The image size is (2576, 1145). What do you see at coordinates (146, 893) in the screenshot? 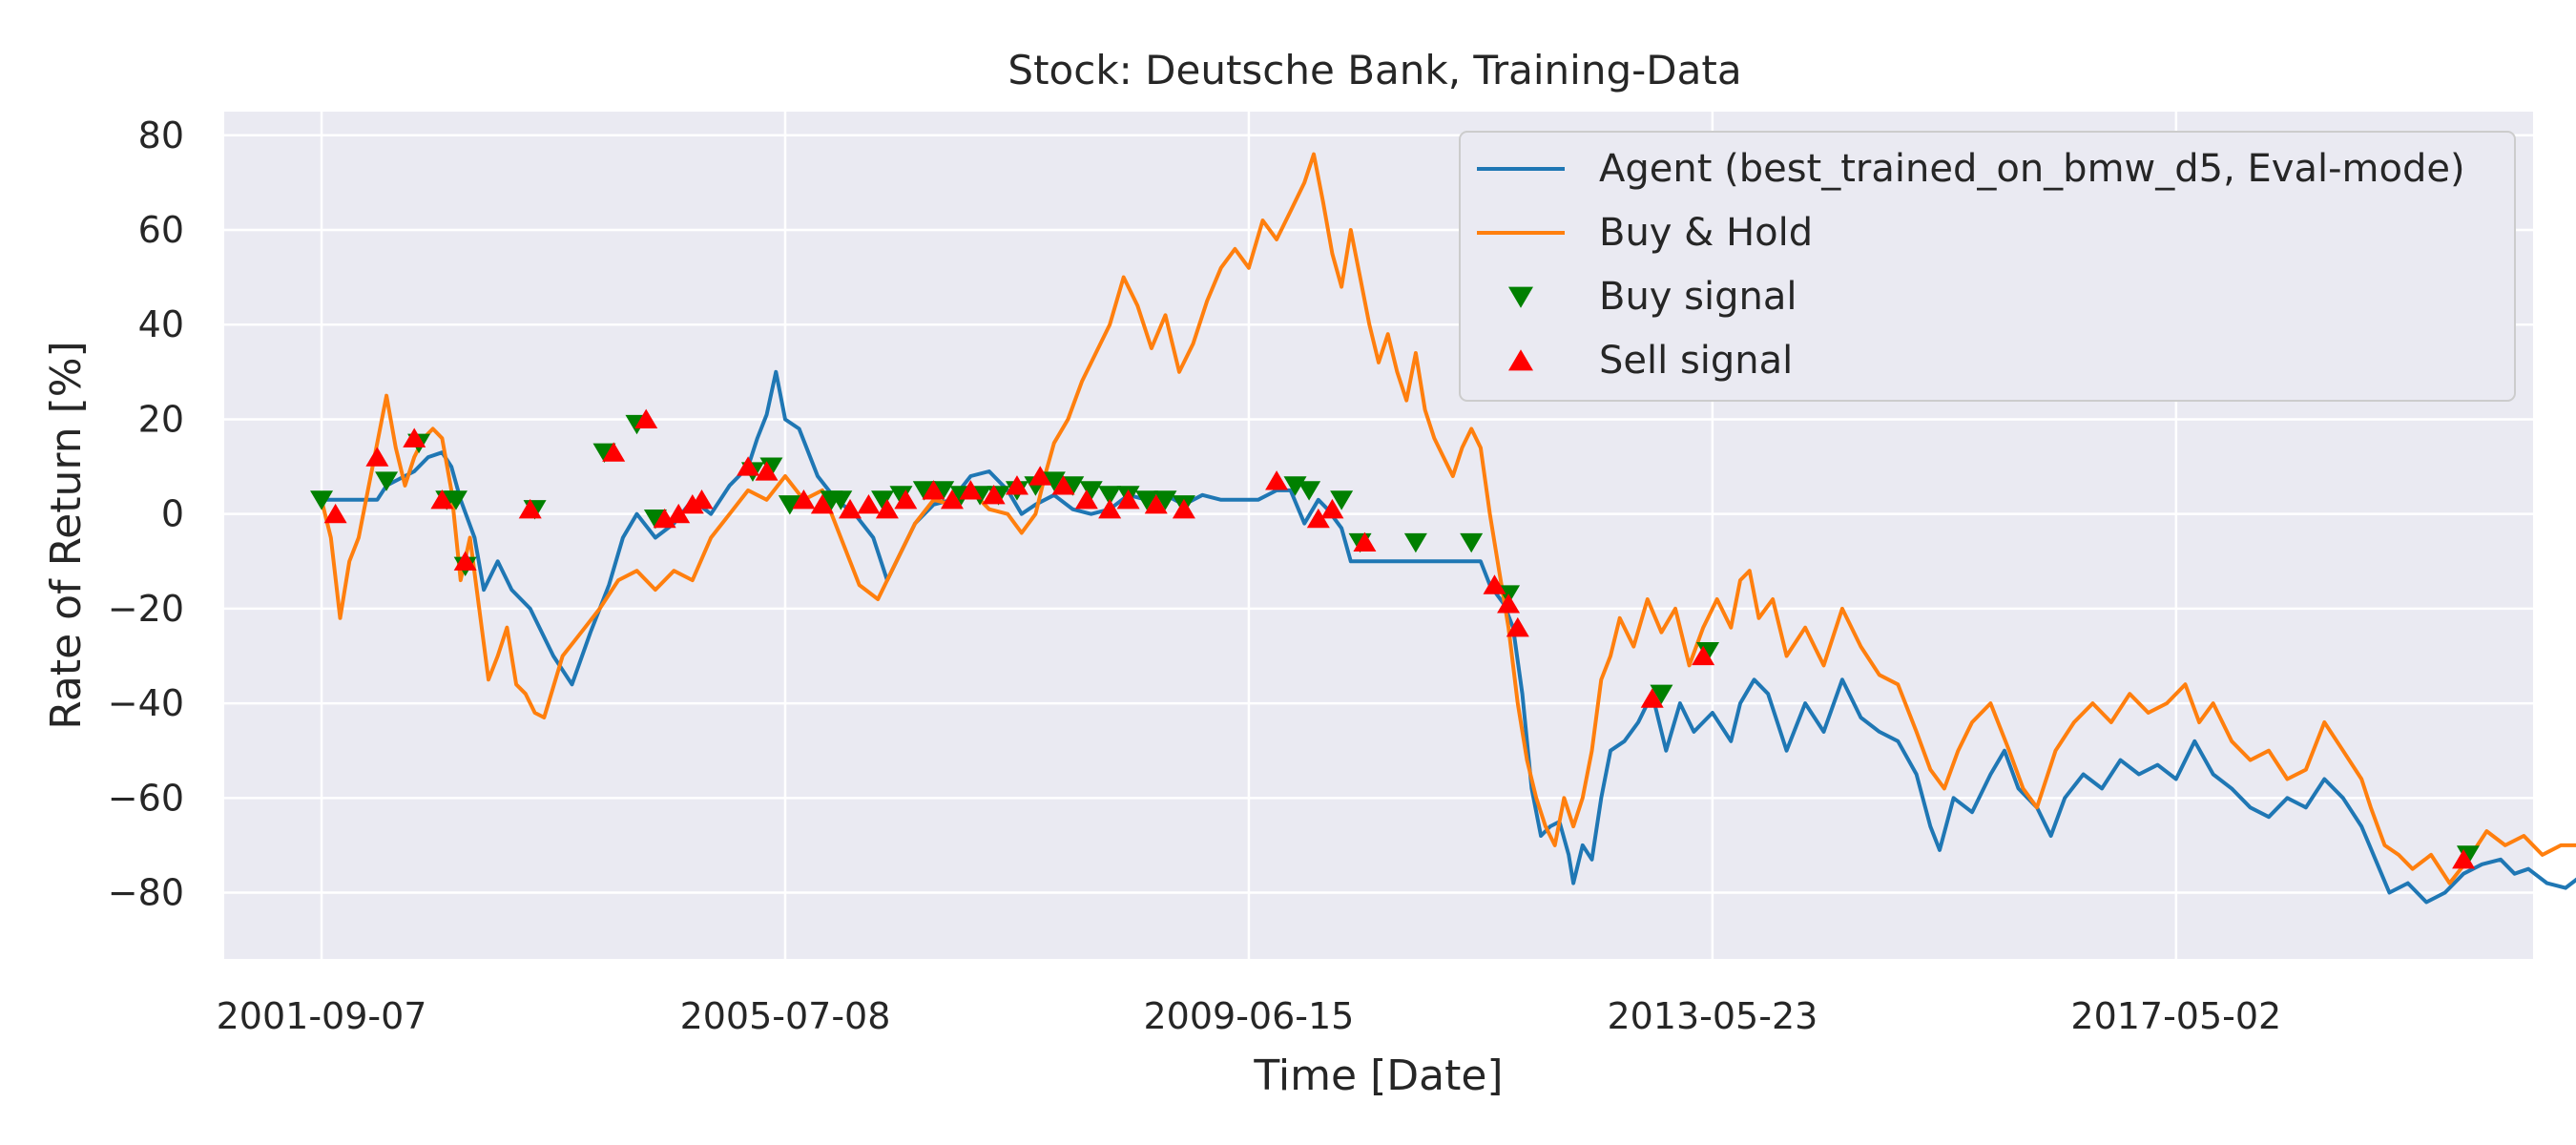
I see `y-tick-label: −80` at bounding box center [146, 893].